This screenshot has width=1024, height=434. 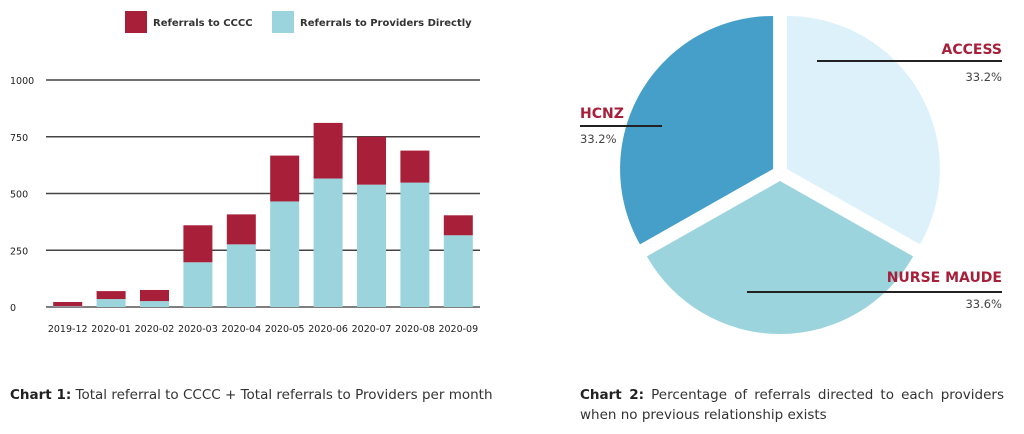 I want to click on y-tick-label: 0, so click(x=13, y=308).